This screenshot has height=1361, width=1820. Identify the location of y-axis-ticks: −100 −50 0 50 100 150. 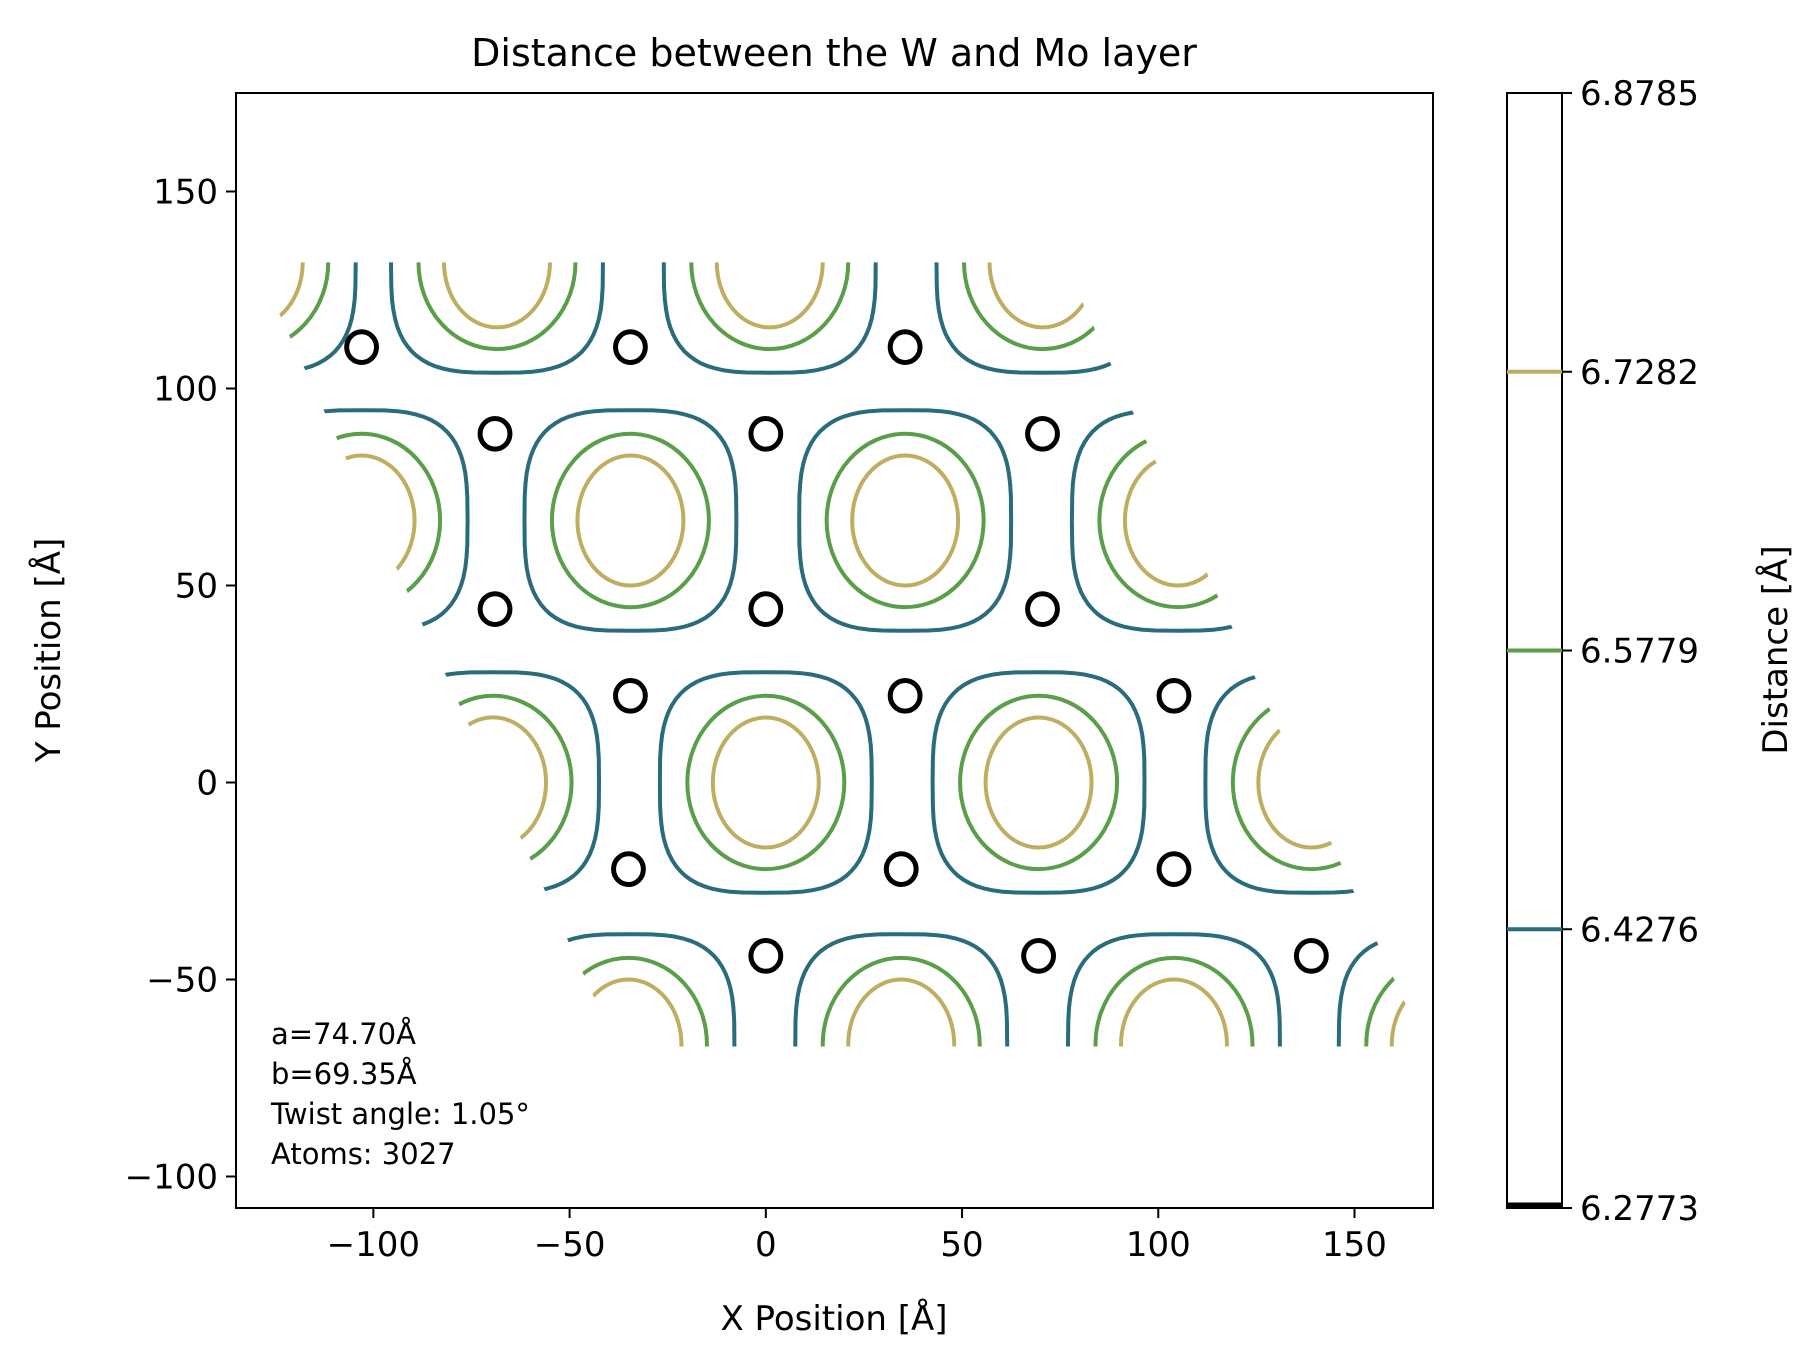
(180, 684).